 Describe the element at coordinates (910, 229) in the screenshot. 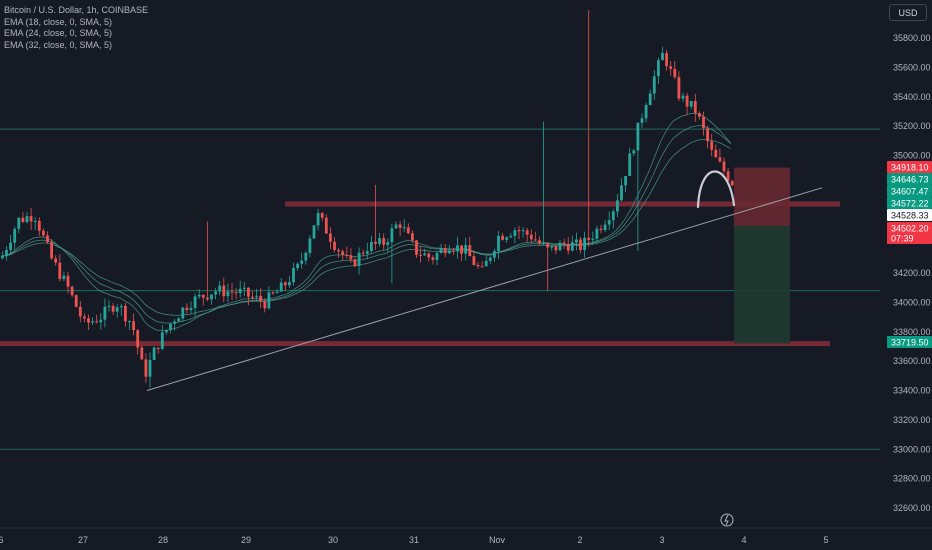

I see `price-tag: 34502.20` at that location.